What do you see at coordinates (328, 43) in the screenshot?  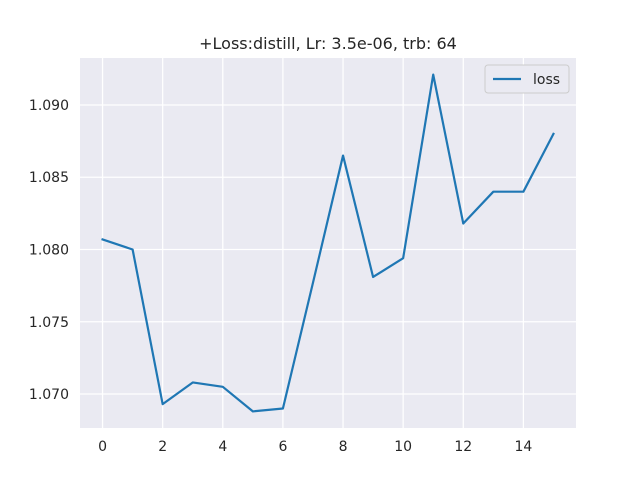 I see `chart-title: +Loss:distill, Lr: 3.5e-06, trb: 64` at bounding box center [328, 43].